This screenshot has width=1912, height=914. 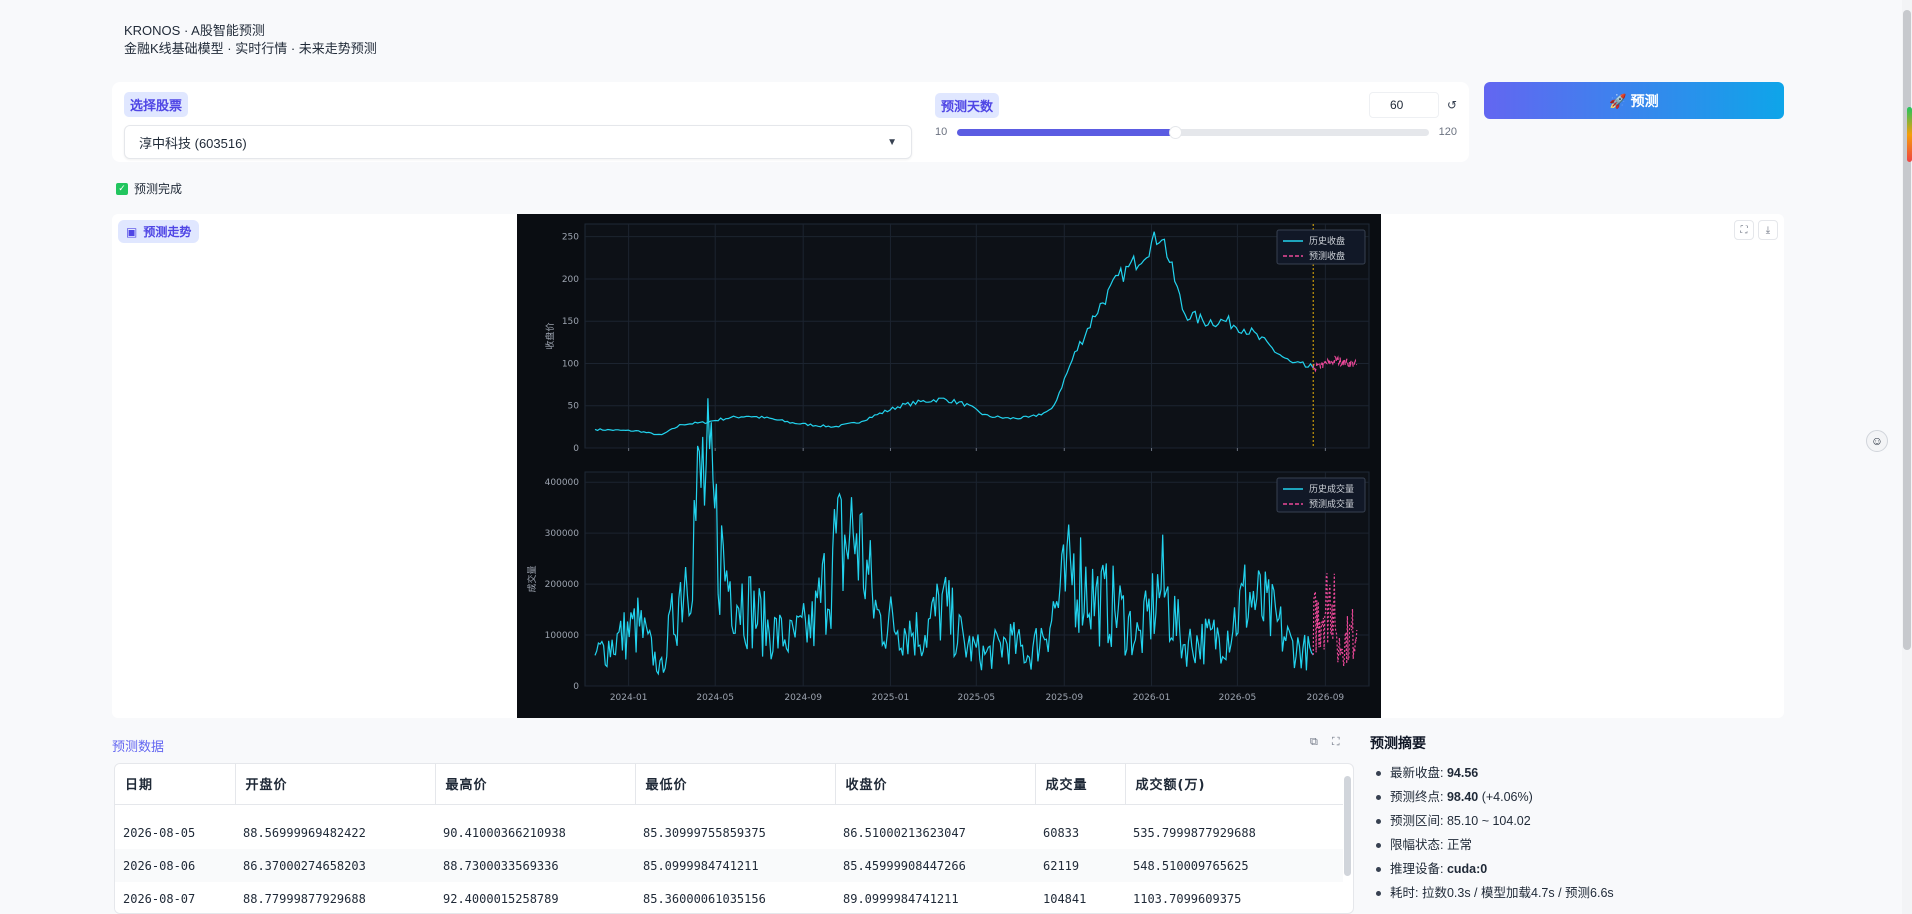 I want to click on days-slider-thumb, so click(x=1175, y=132).